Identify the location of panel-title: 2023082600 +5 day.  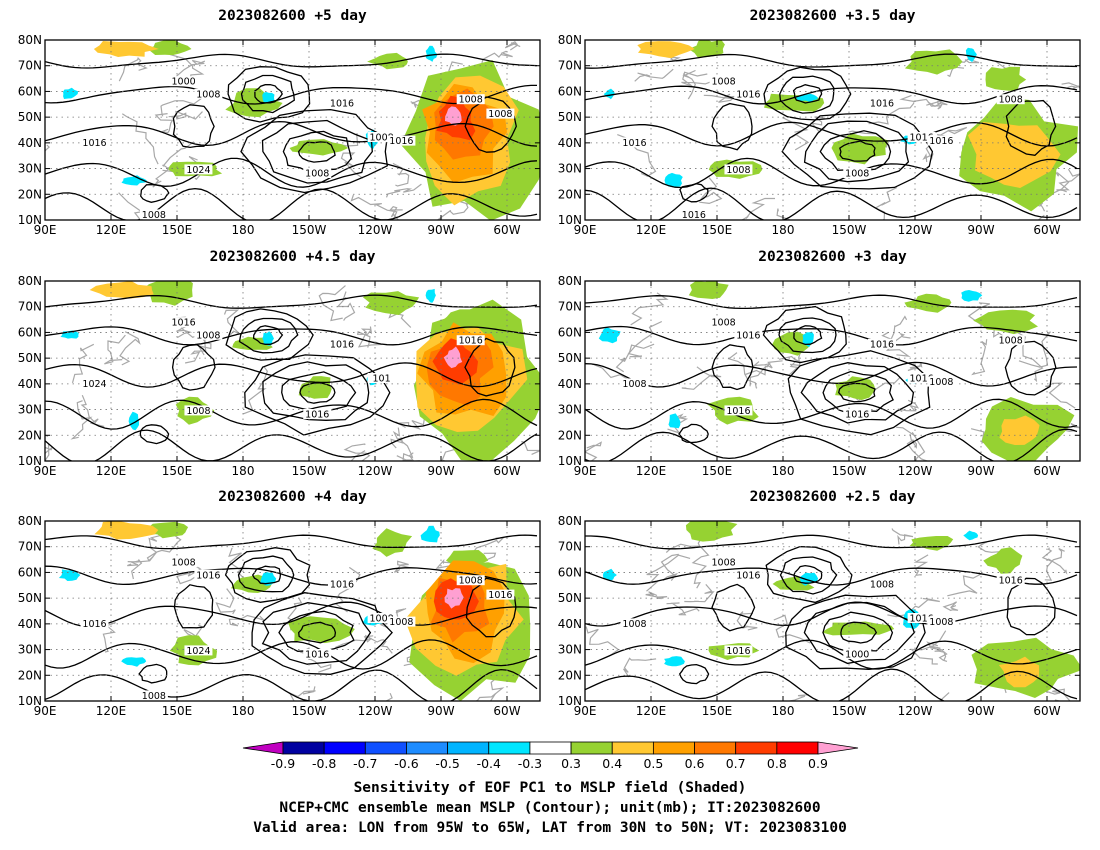
(292, 16).